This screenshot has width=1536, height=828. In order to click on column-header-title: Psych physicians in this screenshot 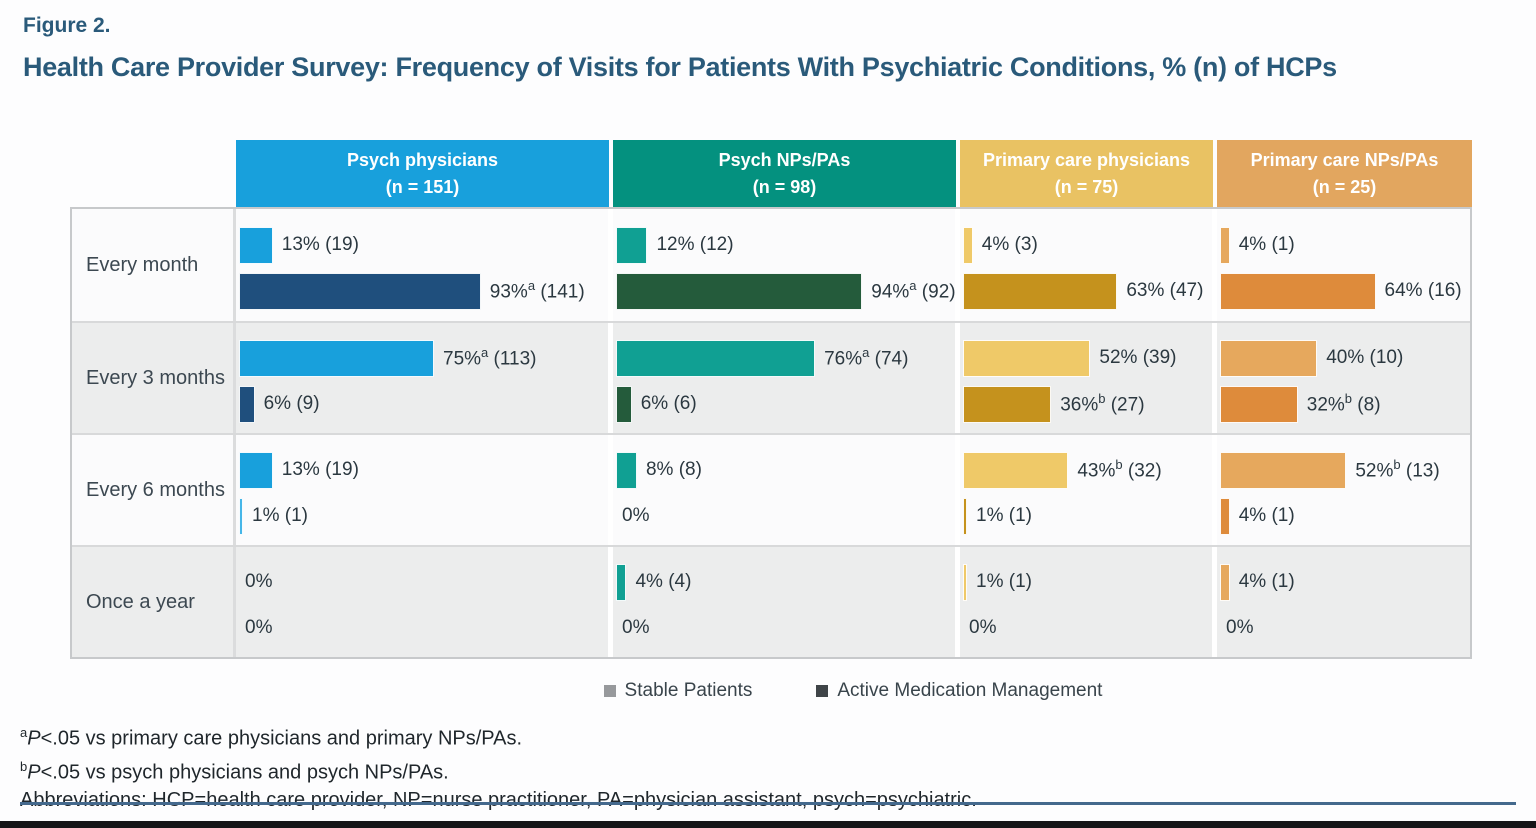, I will do `click(422, 160)`.